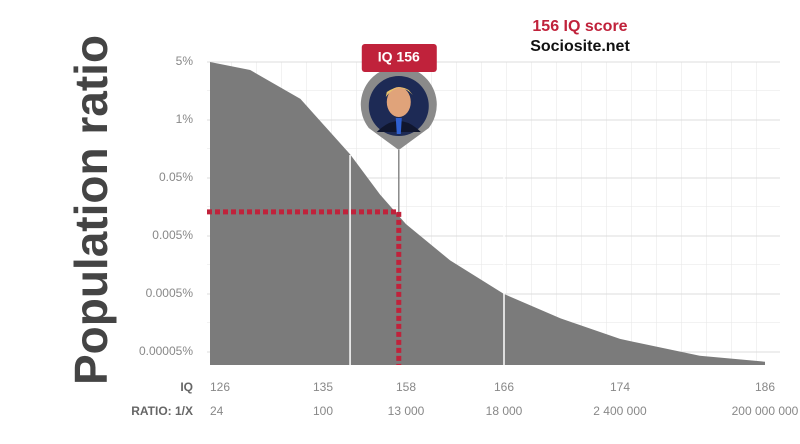 The image size is (800, 444). What do you see at coordinates (220, 387) in the screenshot?
I see `x-tick-label: 126` at bounding box center [220, 387].